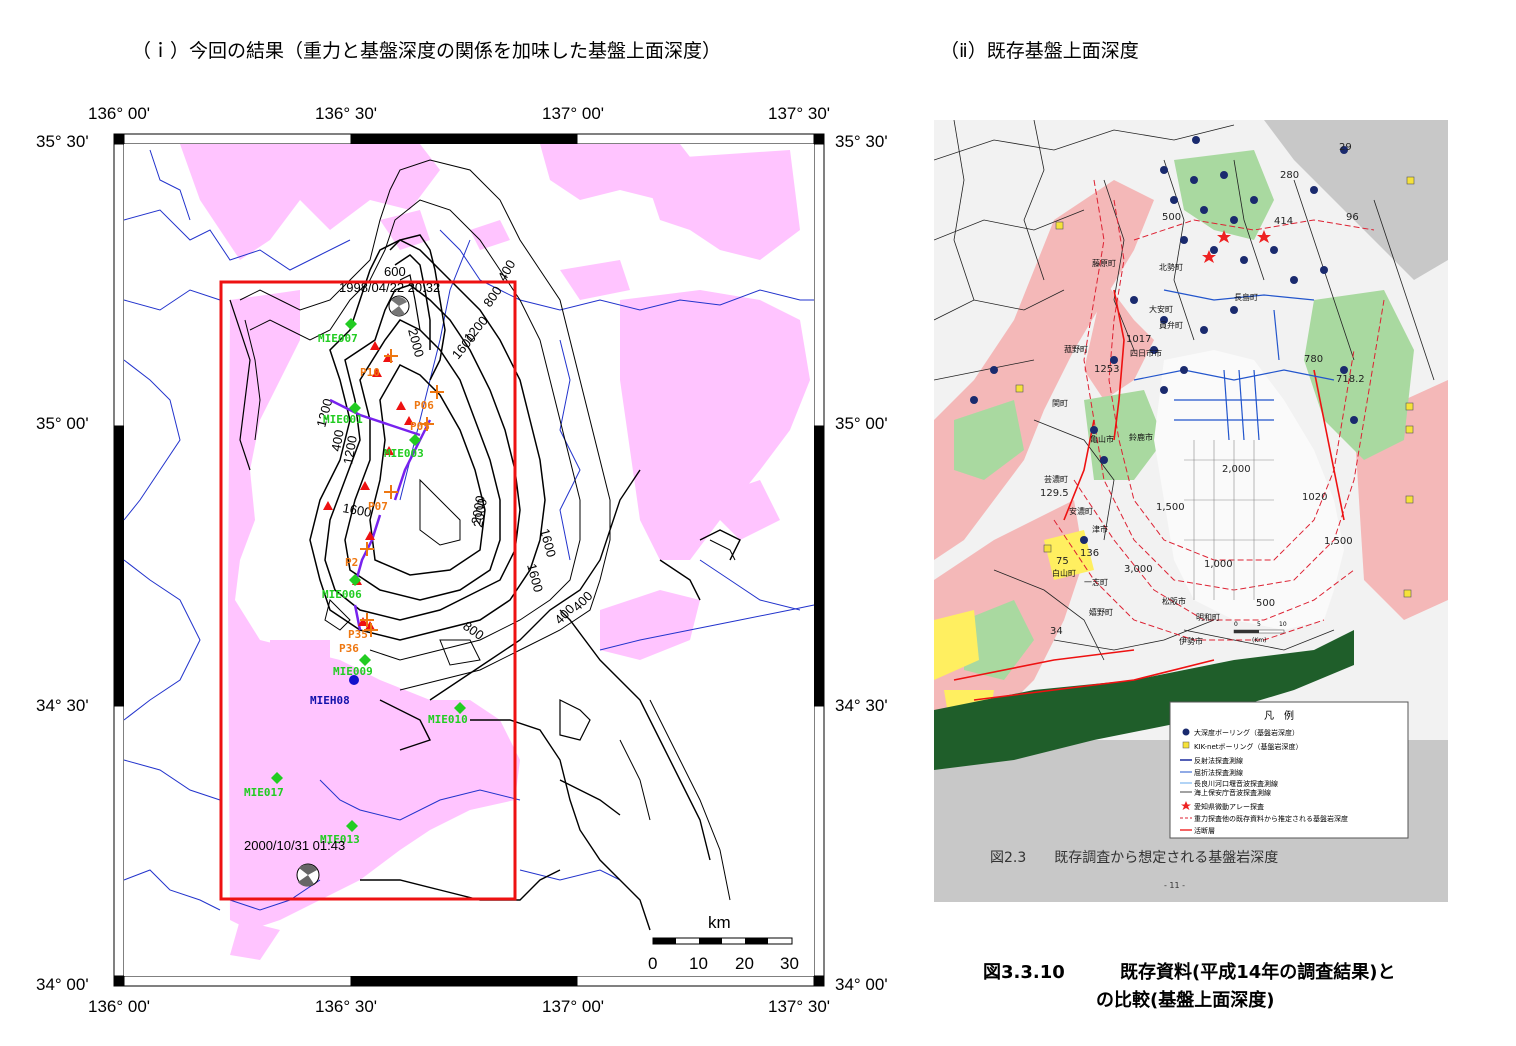  Describe the element at coordinates (1289, 175) in the screenshot. I see `map-number: 280` at that location.